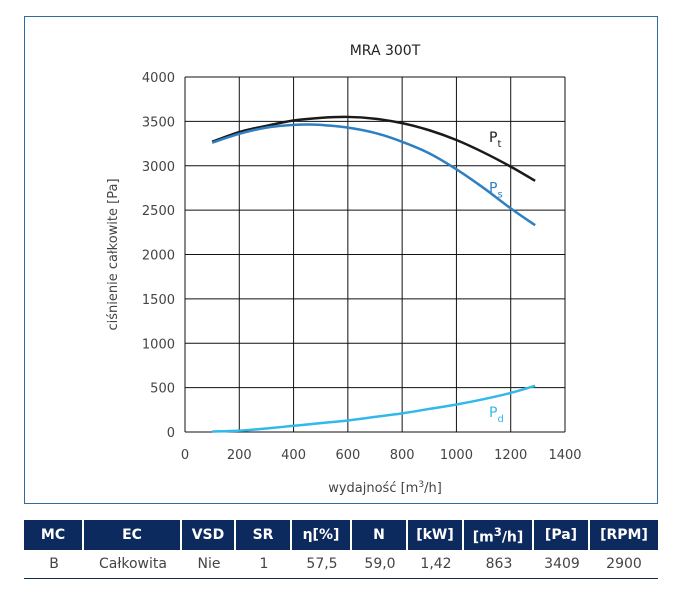 This screenshot has height=600, width=682. What do you see at coordinates (158, 211) in the screenshot?
I see `y-tick-label: 2500` at bounding box center [158, 211].